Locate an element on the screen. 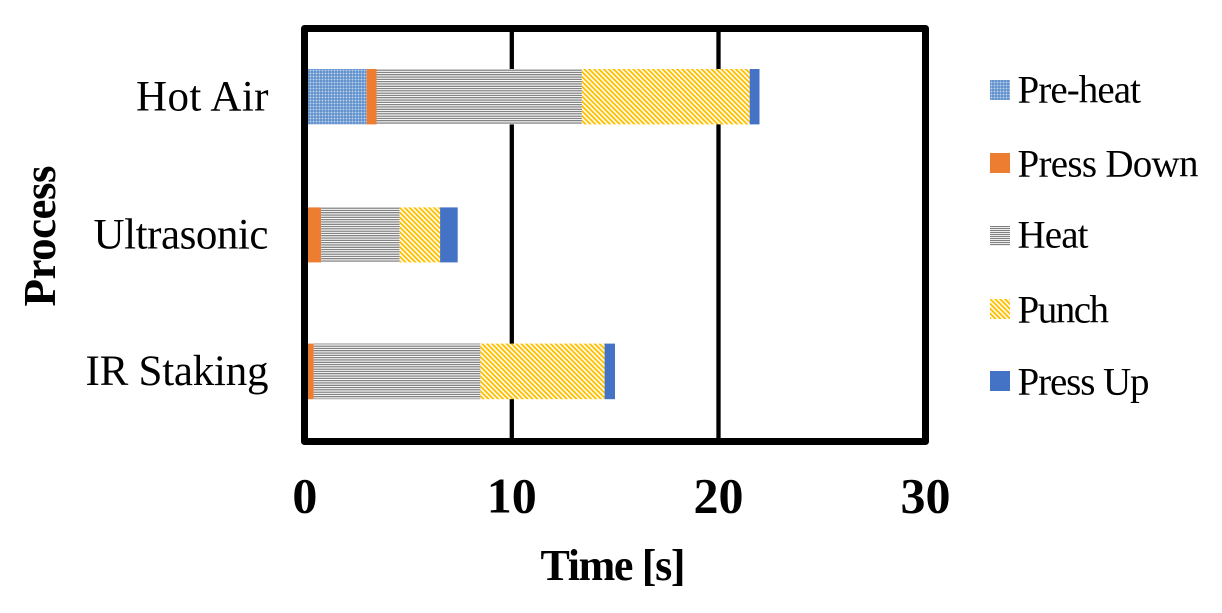  svg-text: Heat is located at coordinates (1053, 235).